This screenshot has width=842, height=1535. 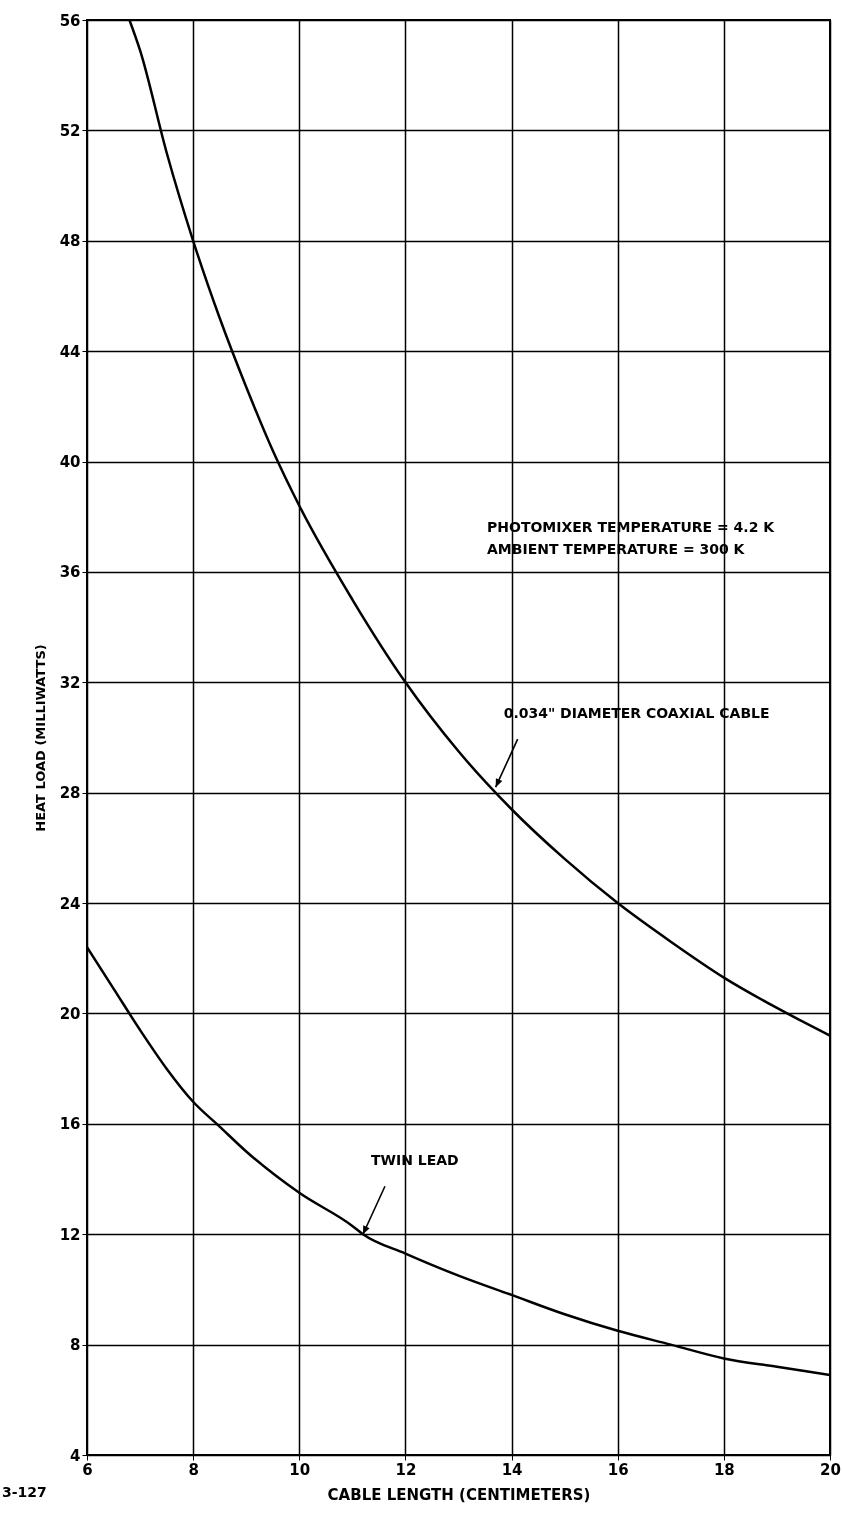 I want to click on y-tick-label: 40, so click(x=70, y=462).